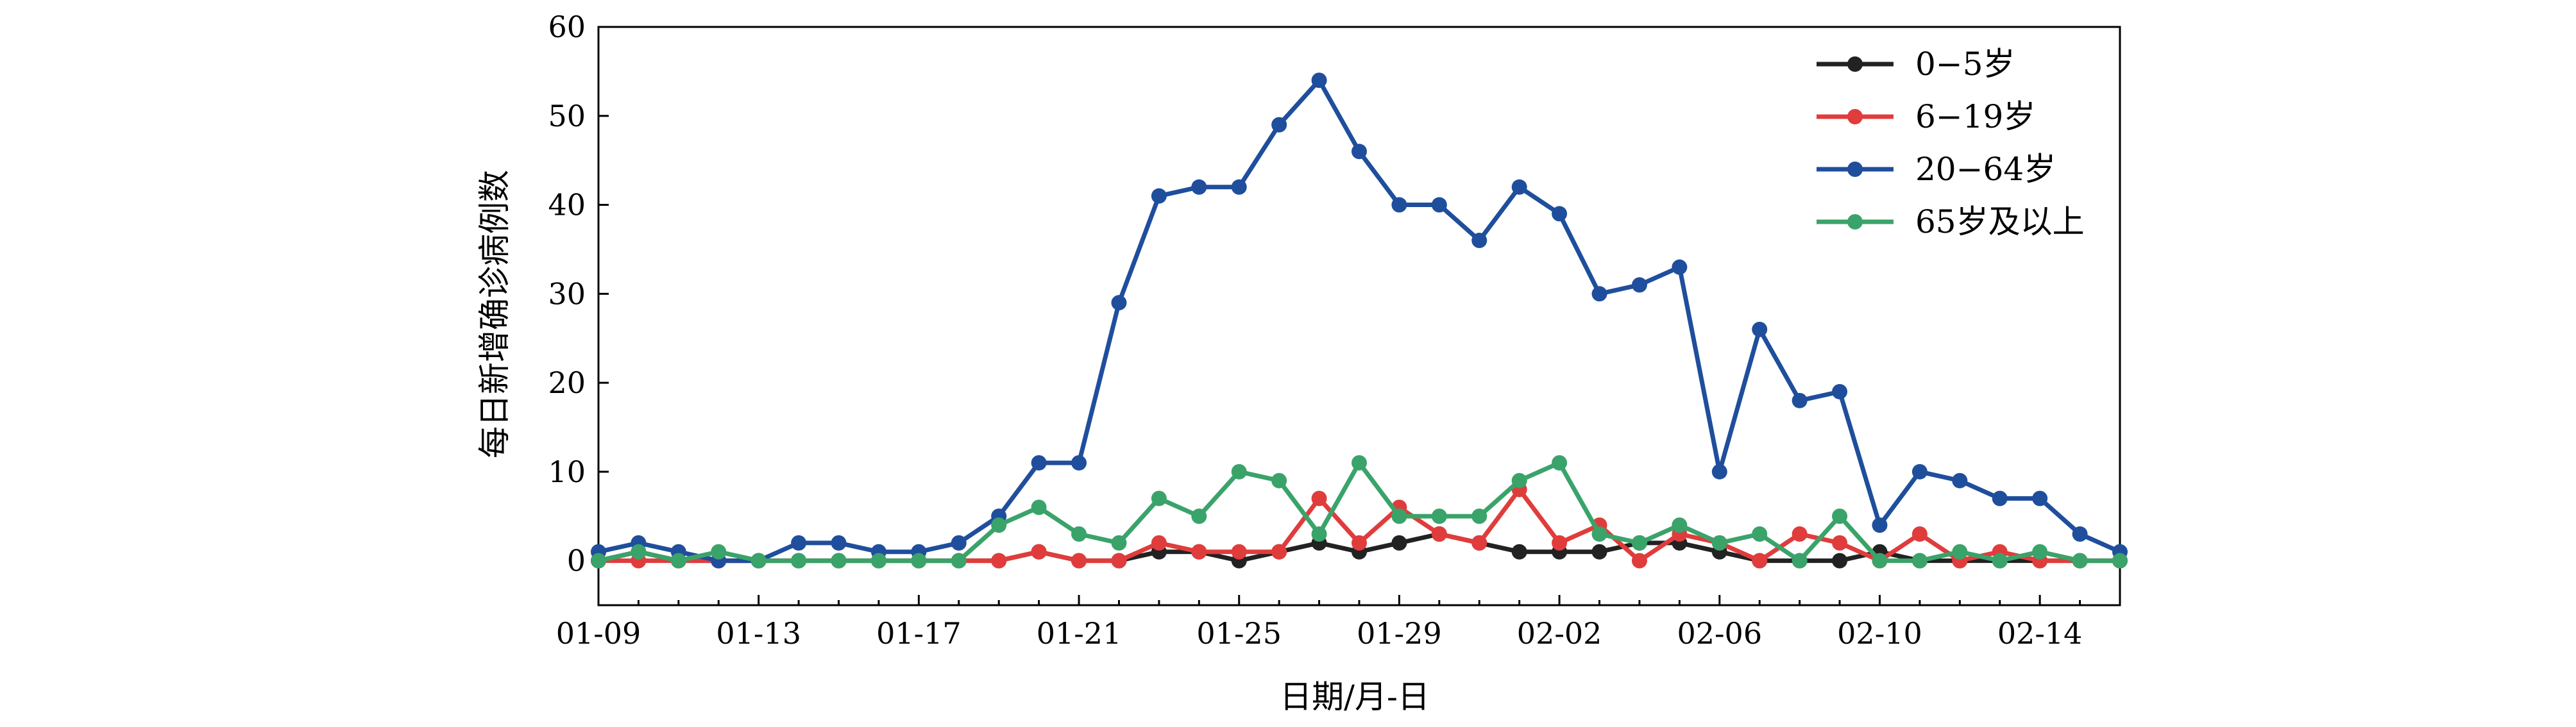 The image size is (2576, 727). What do you see at coordinates (1951, 143) in the screenshot?
I see `legend: 0−5岁 6−19岁 20−64岁 65岁及以上` at bounding box center [1951, 143].